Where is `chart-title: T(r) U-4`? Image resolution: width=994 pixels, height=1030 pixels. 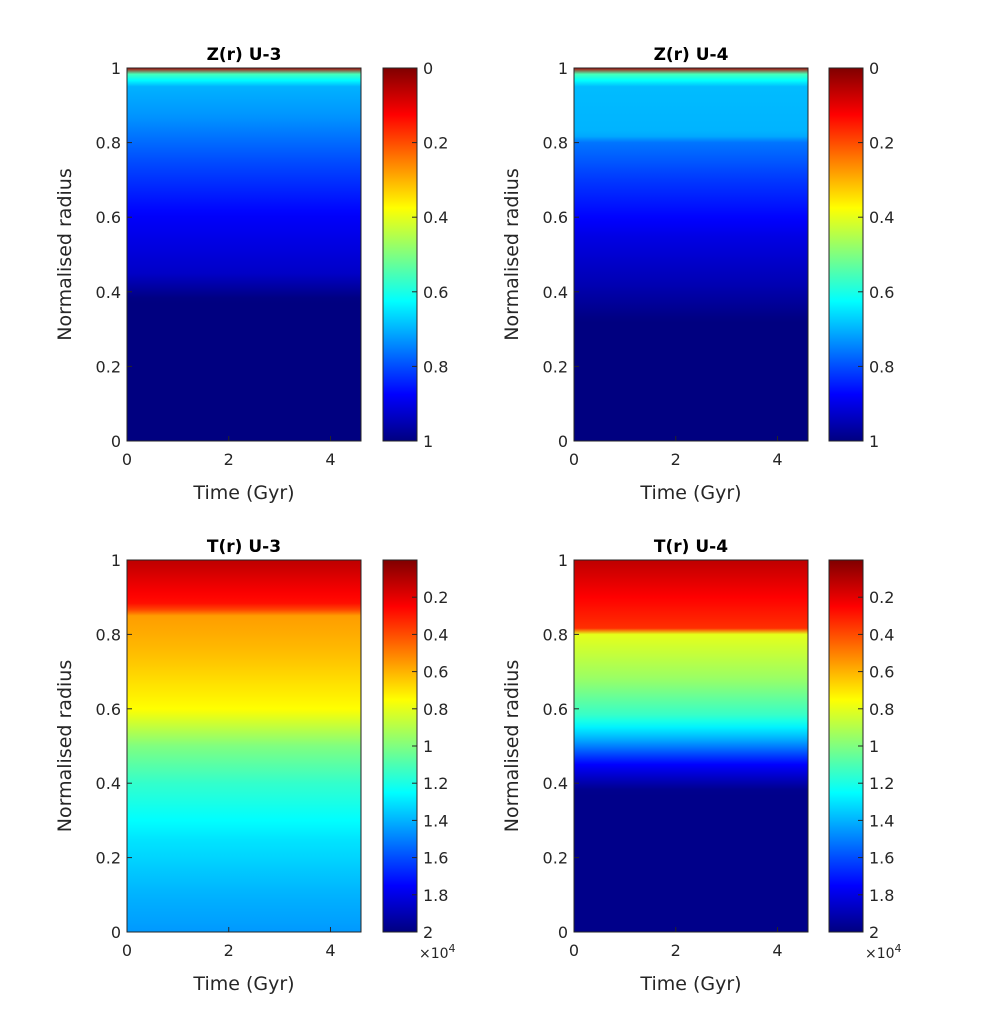
chart-title: T(r) U-4 is located at coordinates (691, 547).